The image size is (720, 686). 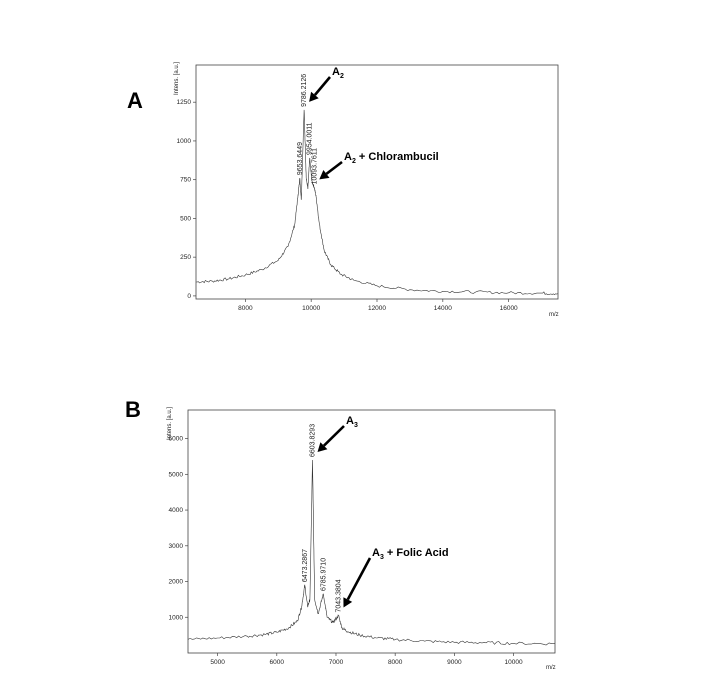 What do you see at coordinates (336, 662) in the screenshot?
I see `x-tick-label: 7000` at bounding box center [336, 662].